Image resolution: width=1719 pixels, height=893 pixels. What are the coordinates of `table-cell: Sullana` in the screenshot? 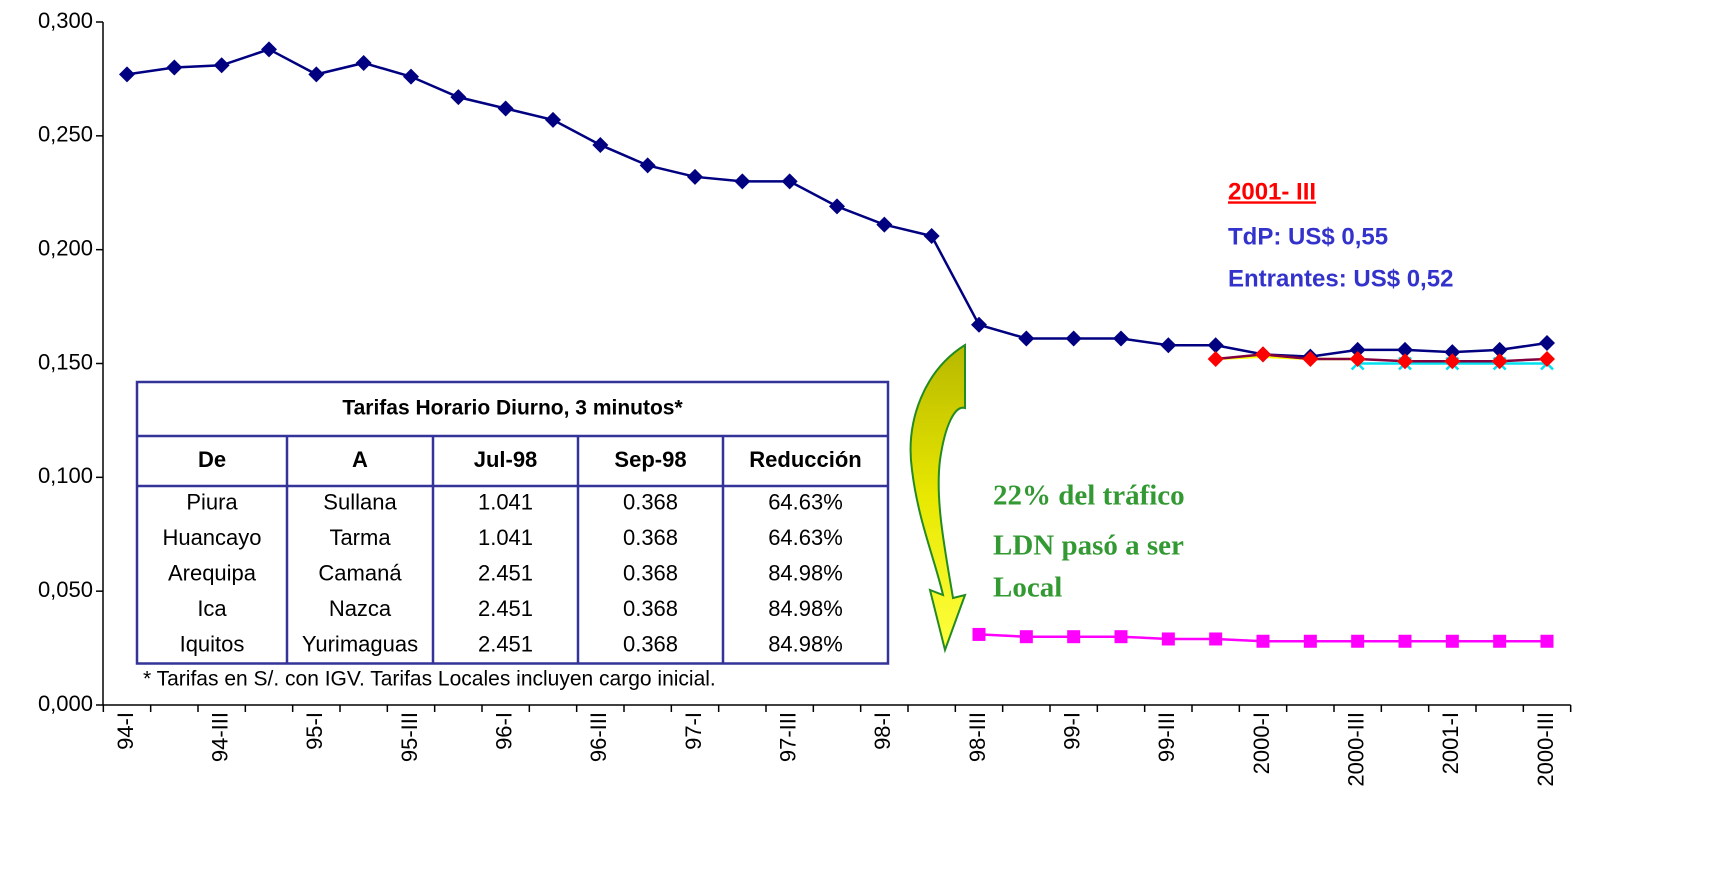 It's located at (360, 502).